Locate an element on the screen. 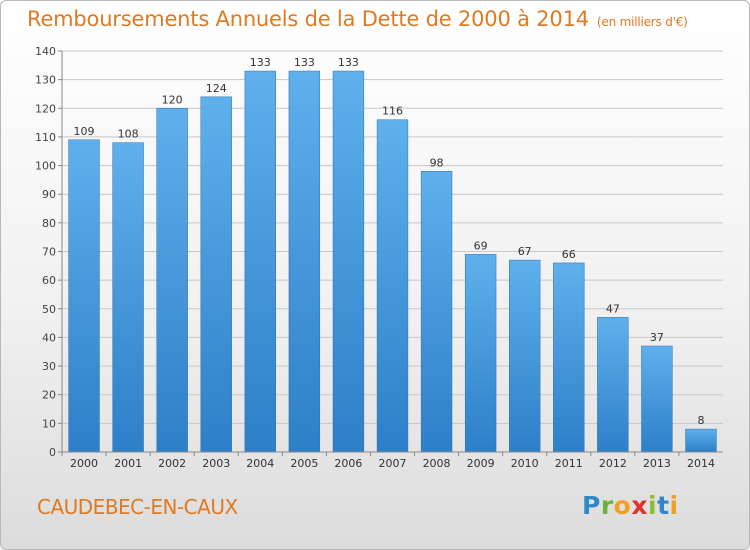 This screenshot has width=750, height=550. y-tick-label: 0 is located at coordinates (52, 452).